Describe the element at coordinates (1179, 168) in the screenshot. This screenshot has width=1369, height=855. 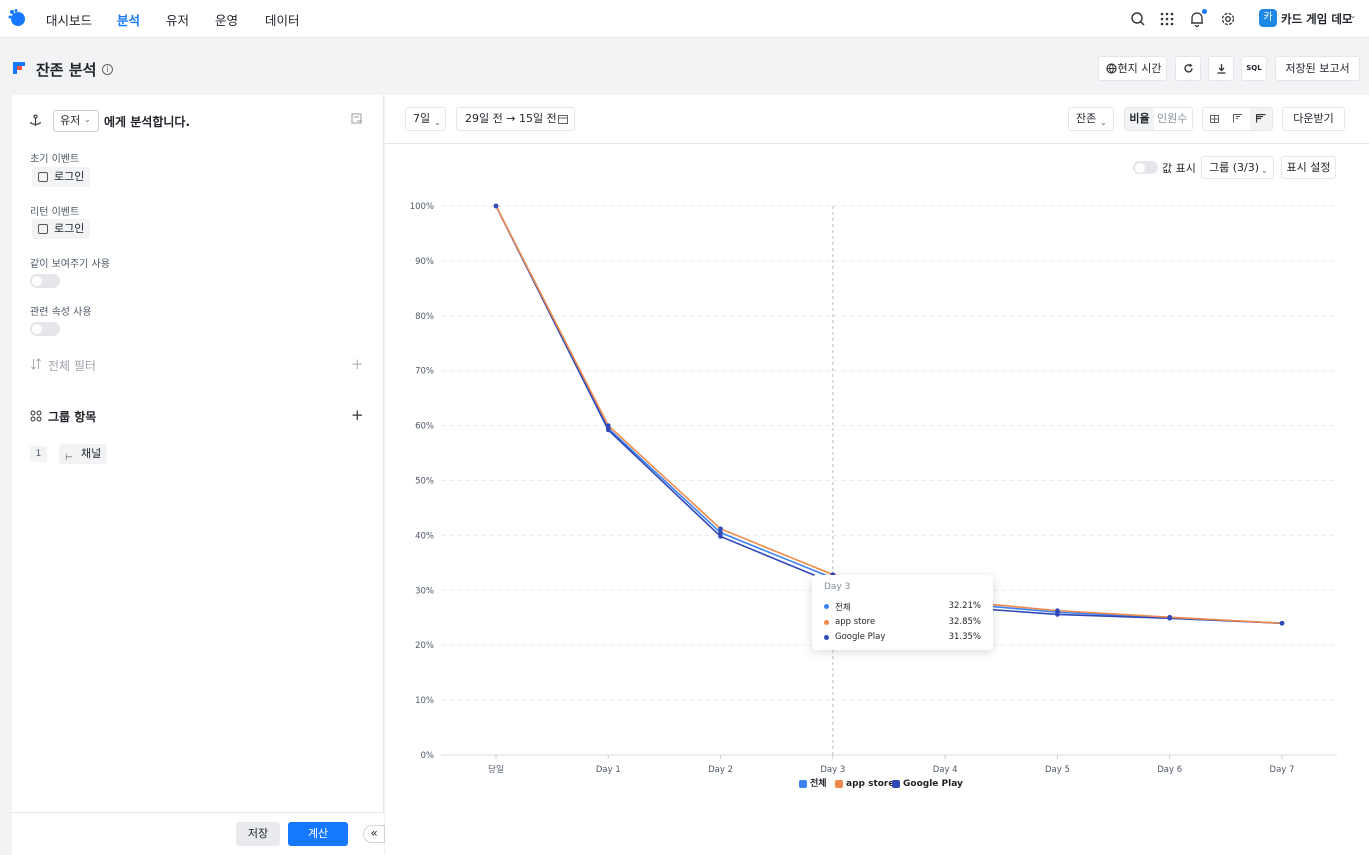
I see `show-values-label: 값 표시` at that location.